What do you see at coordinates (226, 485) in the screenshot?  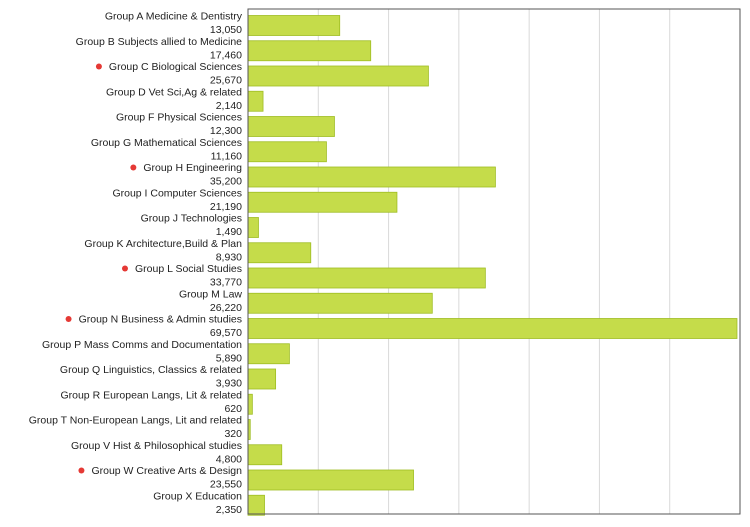 I see `value-label: 23,550` at bounding box center [226, 485].